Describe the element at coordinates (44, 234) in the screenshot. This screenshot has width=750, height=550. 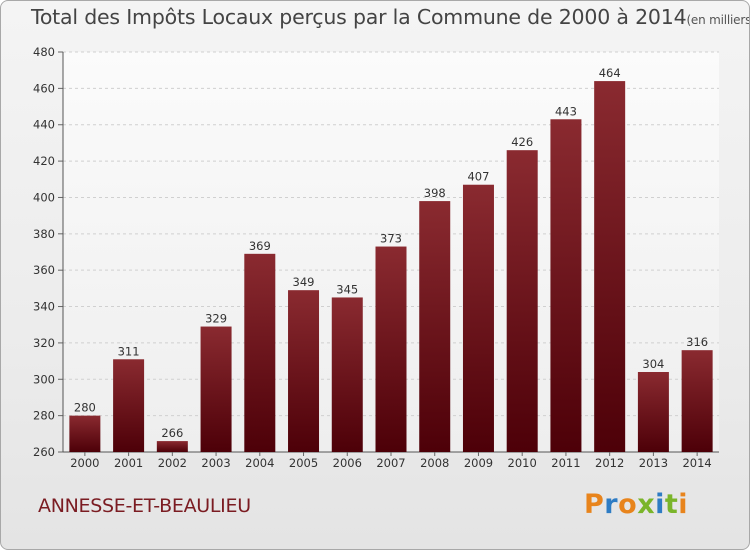
I see `y-tick-label: 380` at that location.